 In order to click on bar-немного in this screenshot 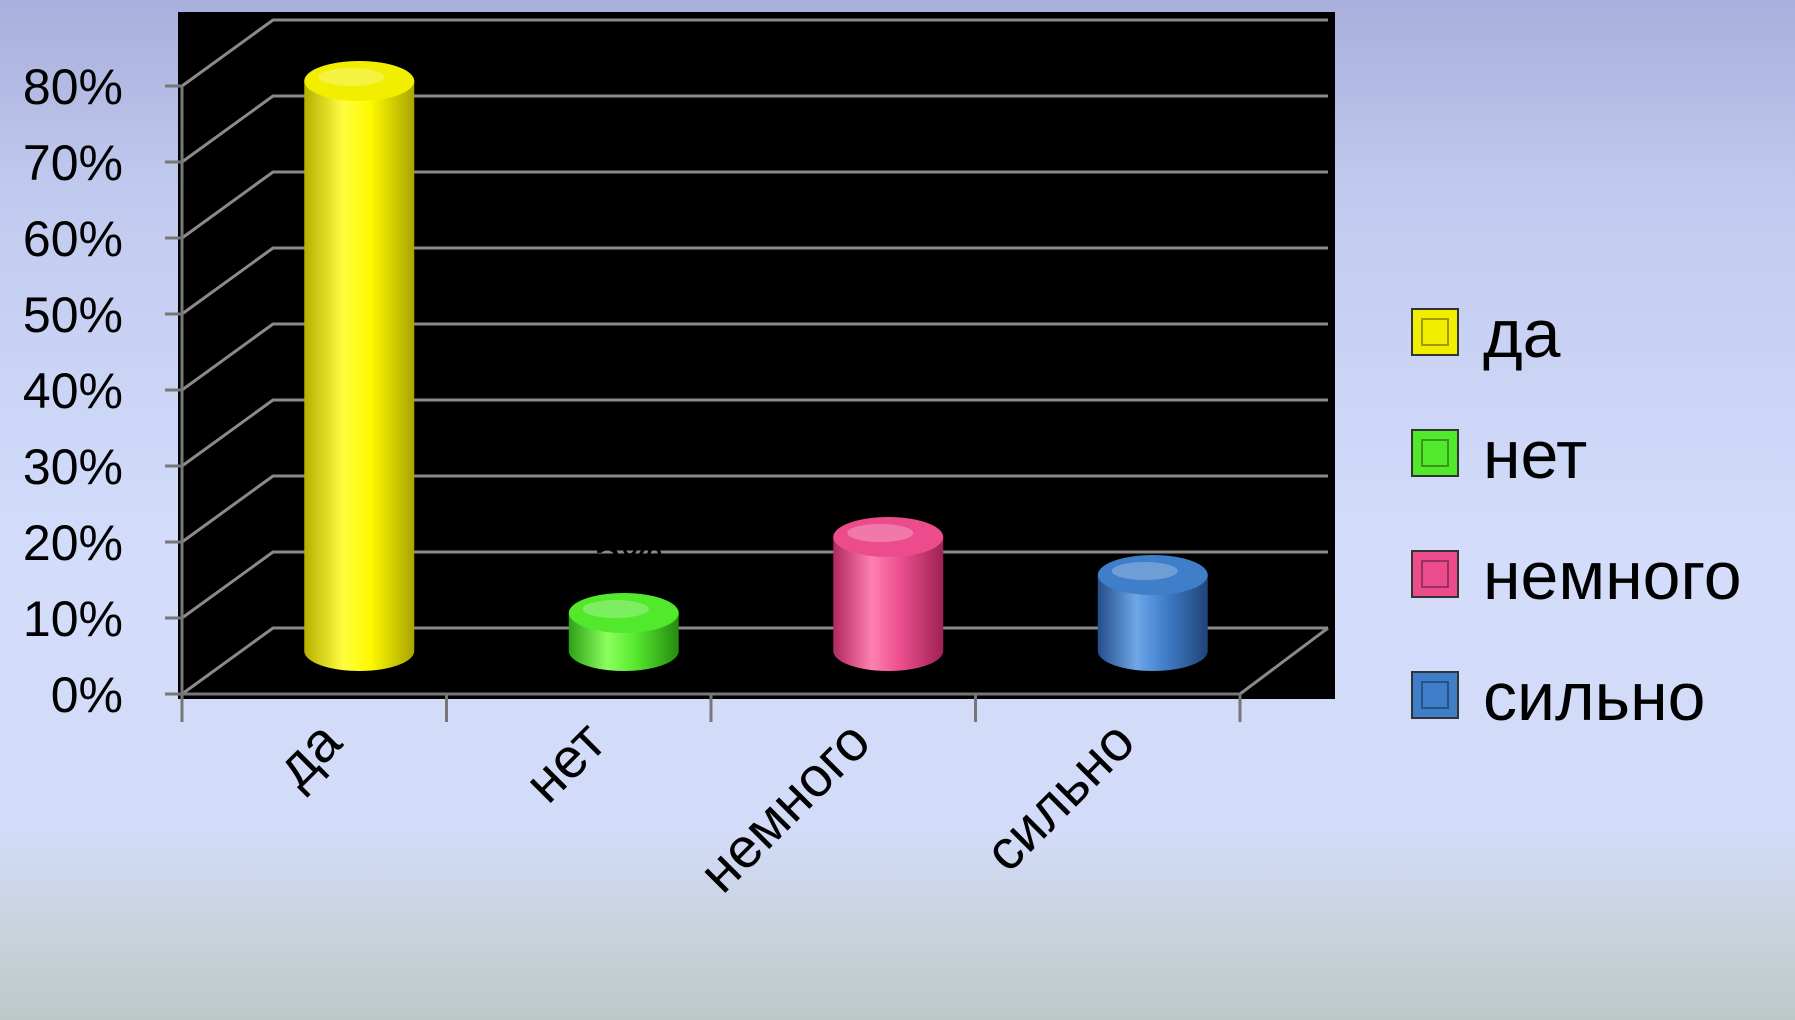, I will do `click(888, 594)`.